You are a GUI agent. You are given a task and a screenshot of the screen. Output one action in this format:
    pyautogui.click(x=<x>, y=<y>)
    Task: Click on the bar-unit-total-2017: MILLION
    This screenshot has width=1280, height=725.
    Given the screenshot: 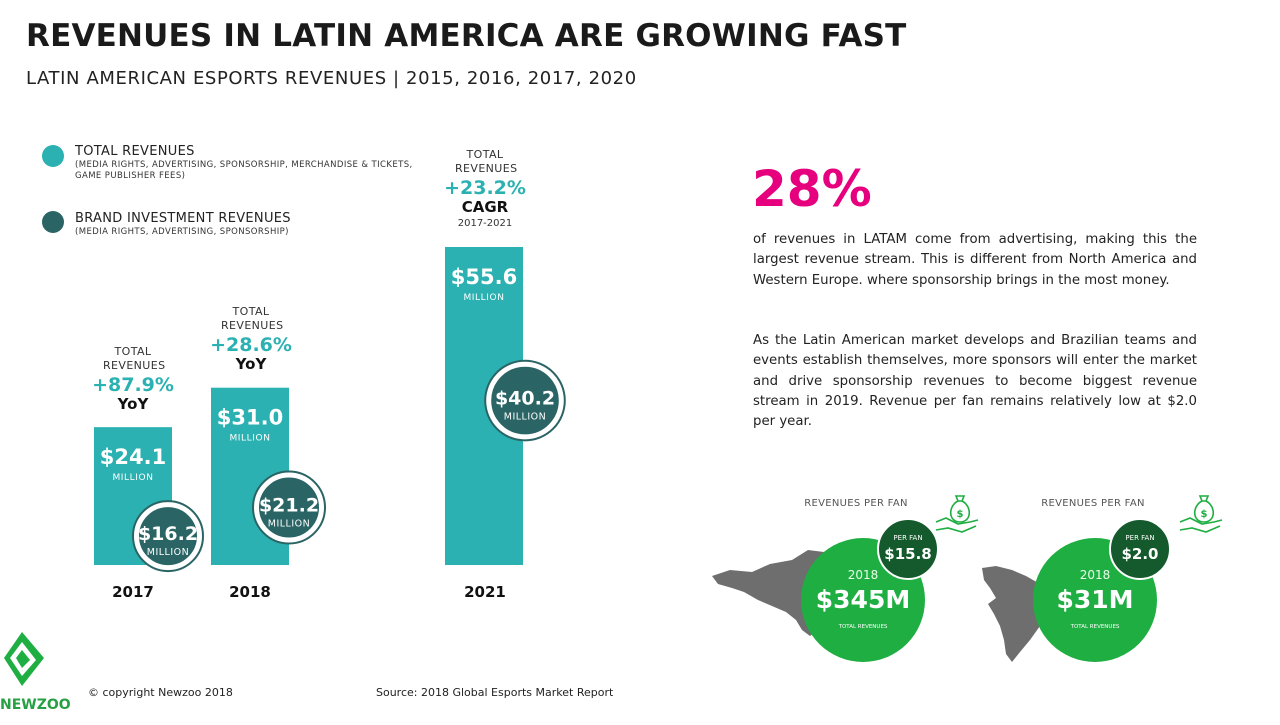 What is the action you would take?
    pyautogui.click(x=132, y=478)
    